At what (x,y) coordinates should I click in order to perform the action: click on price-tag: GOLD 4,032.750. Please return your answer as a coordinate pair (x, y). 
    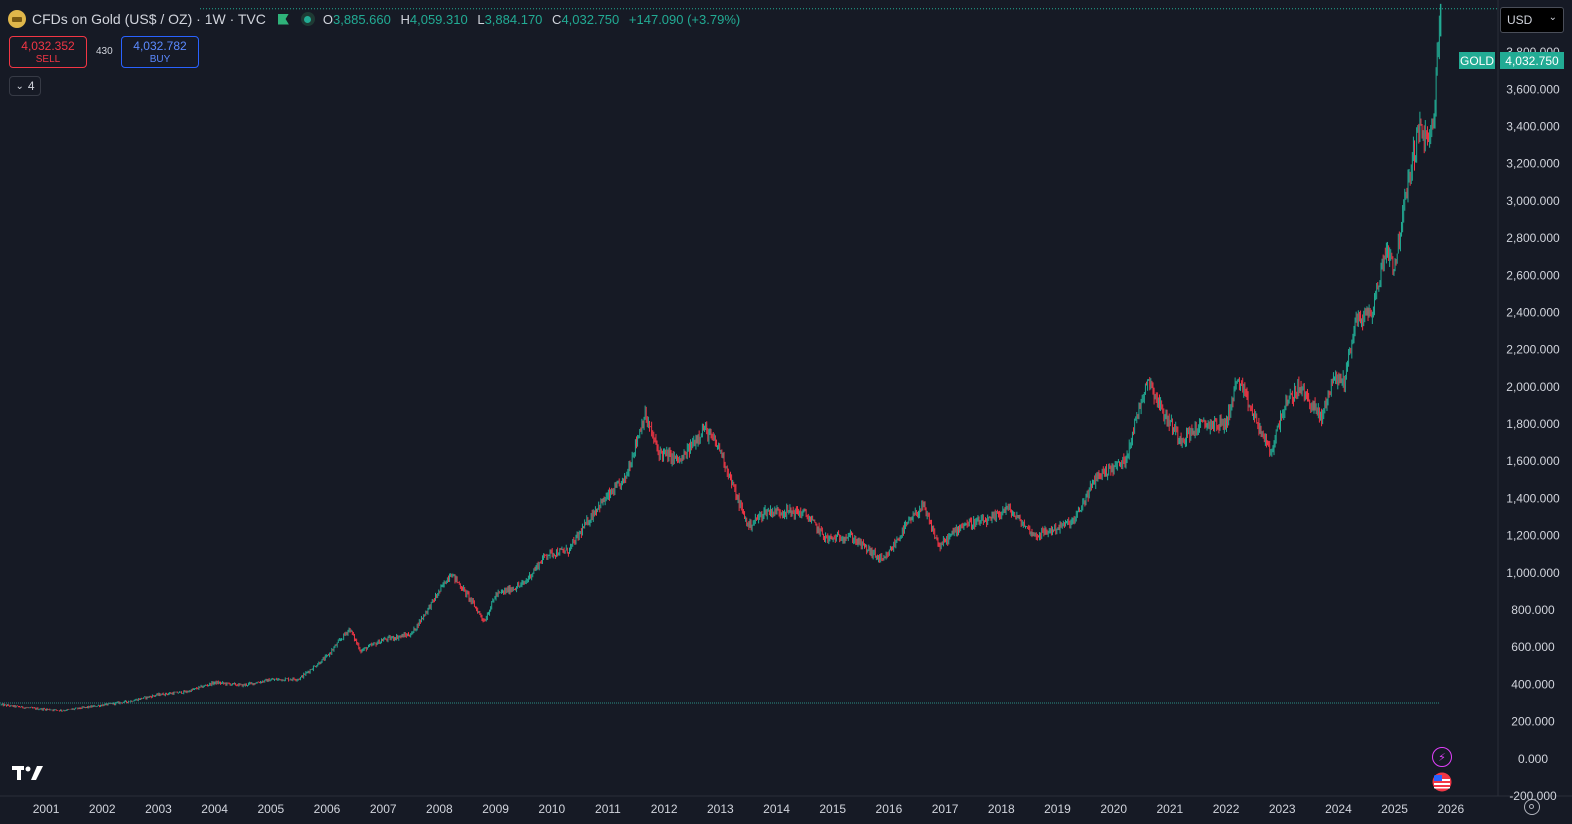
    Looking at the image, I should click on (1511, 60).